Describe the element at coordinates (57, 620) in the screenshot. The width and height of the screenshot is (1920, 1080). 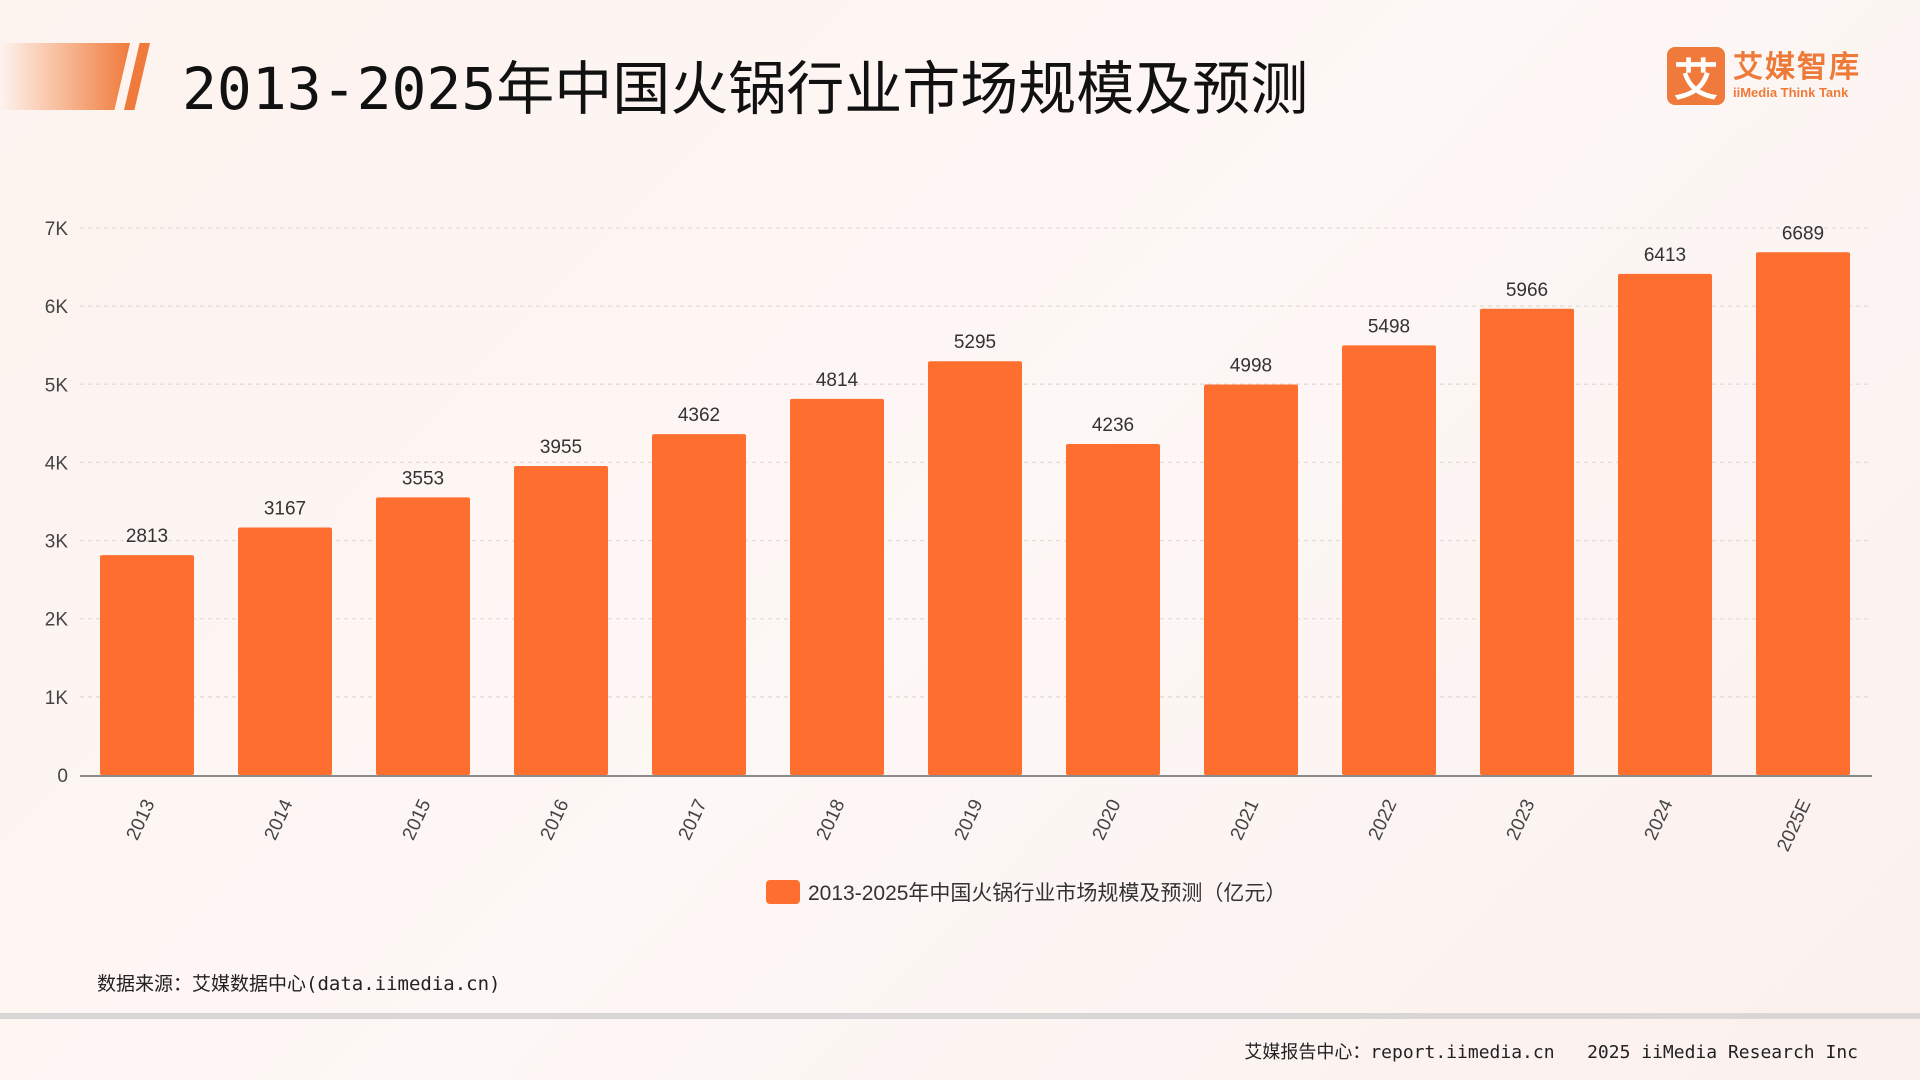
I see `y-tick-label: 2K` at that location.